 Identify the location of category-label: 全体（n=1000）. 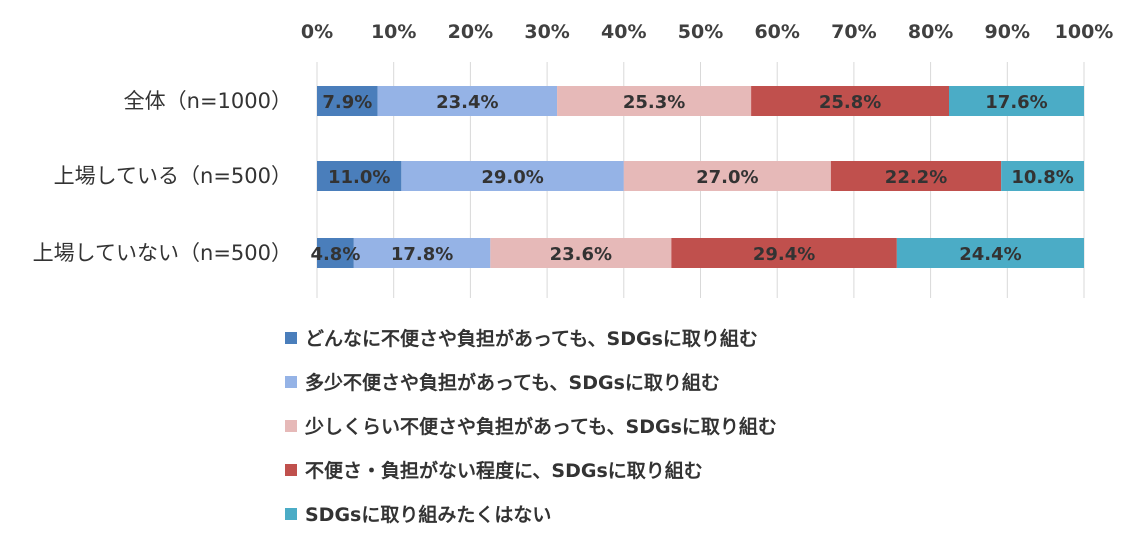
(208, 101).